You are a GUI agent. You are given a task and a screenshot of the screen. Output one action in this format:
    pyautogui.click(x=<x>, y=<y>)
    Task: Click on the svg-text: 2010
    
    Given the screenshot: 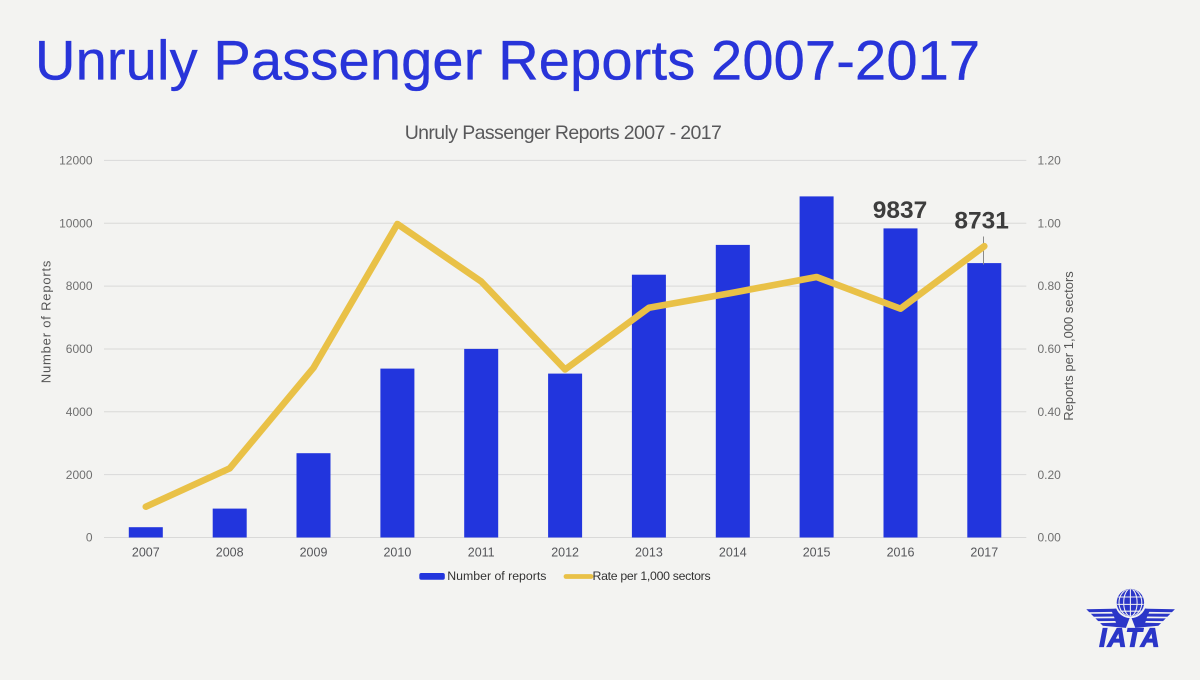 What is the action you would take?
    pyautogui.click(x=397, y=553)
    